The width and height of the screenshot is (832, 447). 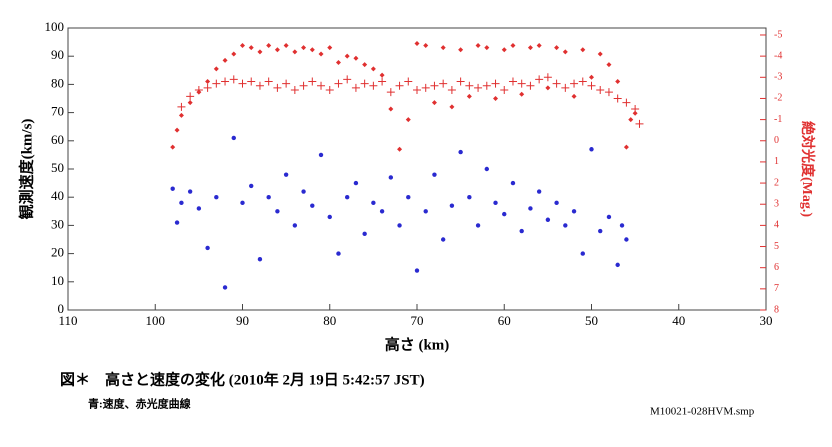 I want to click on x-tick-label: 70, so click(x=417, y=320).